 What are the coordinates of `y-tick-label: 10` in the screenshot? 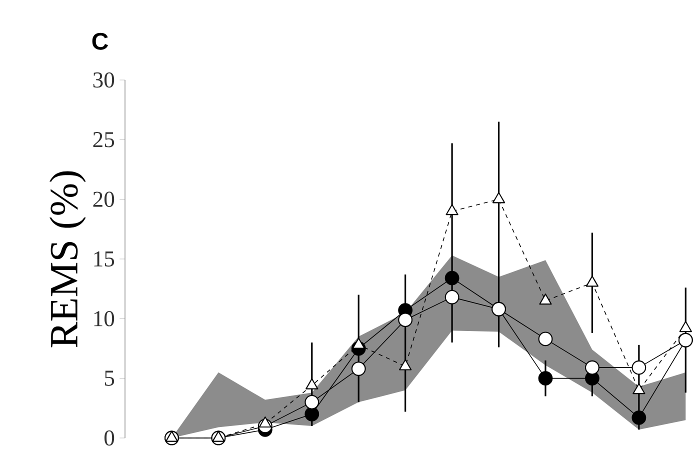 It's located at (104, 318).